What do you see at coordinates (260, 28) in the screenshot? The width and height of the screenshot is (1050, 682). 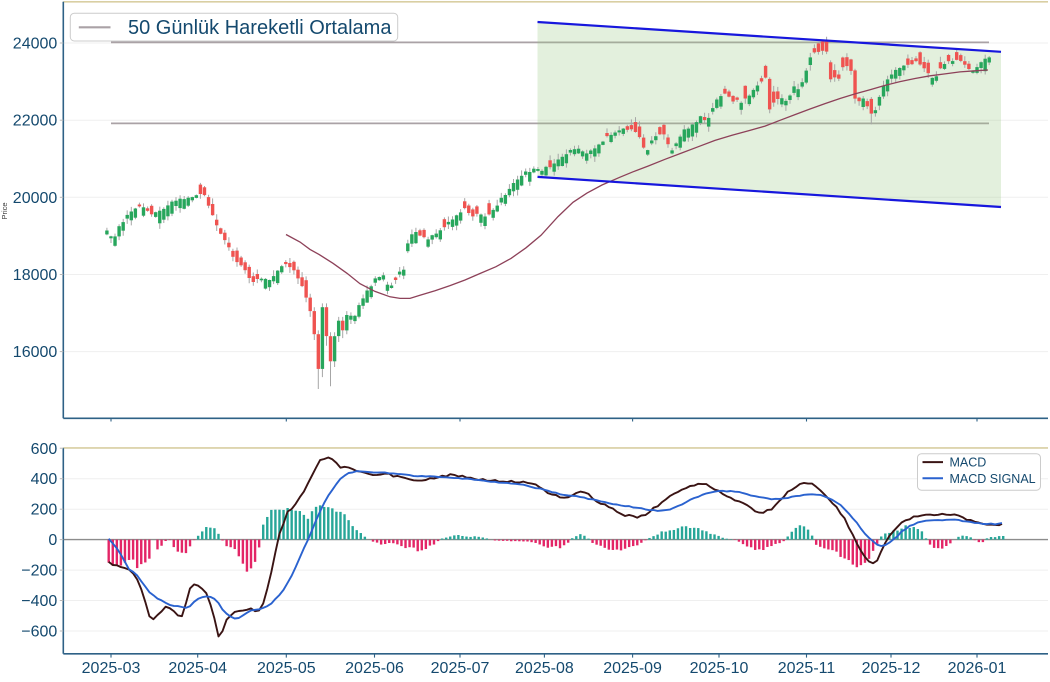 I see `svg-text: 50 Günlük Hareketli Ortalama` at bounding box center [260, 28].